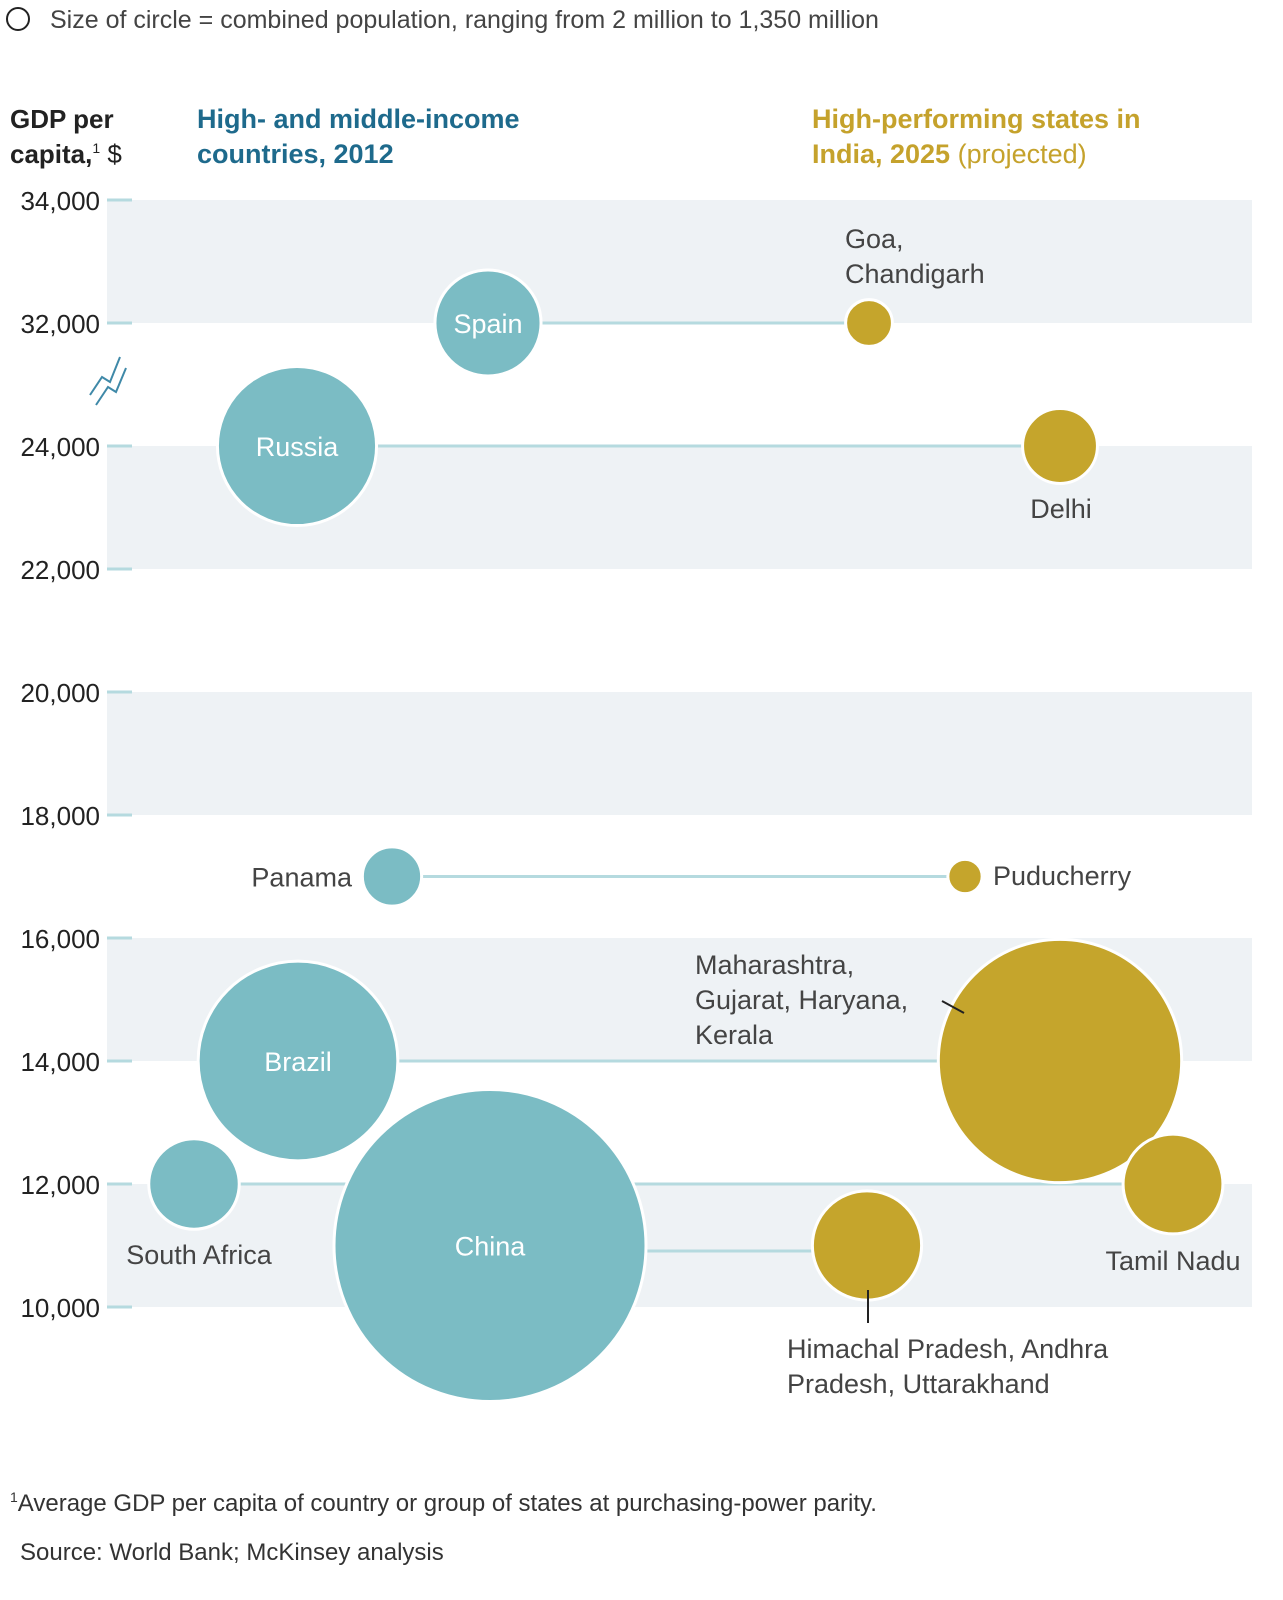 Image resolution: width=1283 pixels, height=1600 pixels. I want to click on y-axis-label-line1: GDP per, so click(62, 119).